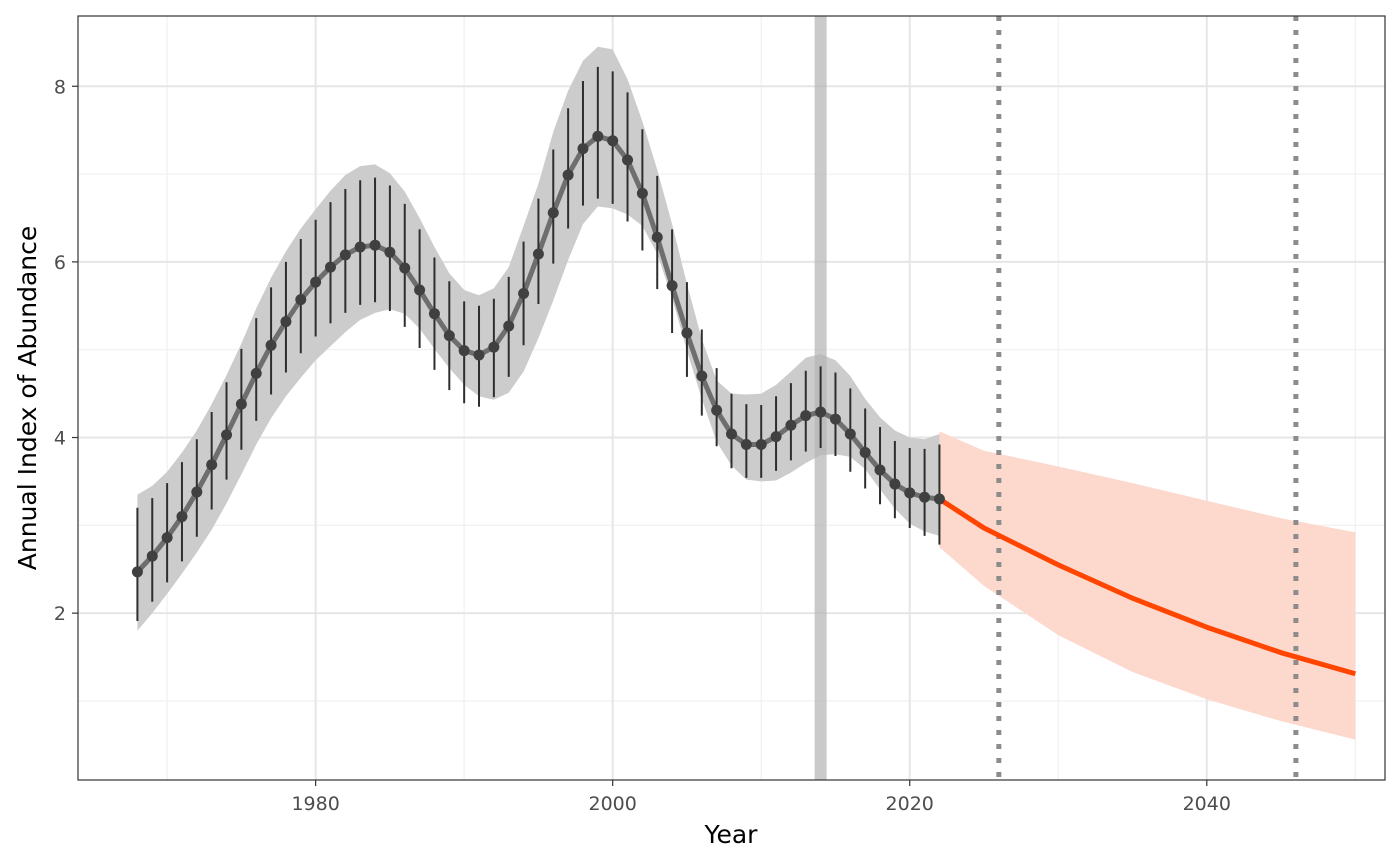 This screenshot has width=1400, height=865. What do you see at coordinates (66, 350) in the screenshot?
I see `y-axis-ticks: 2 4 6 8` at bounding box center [66, 350].